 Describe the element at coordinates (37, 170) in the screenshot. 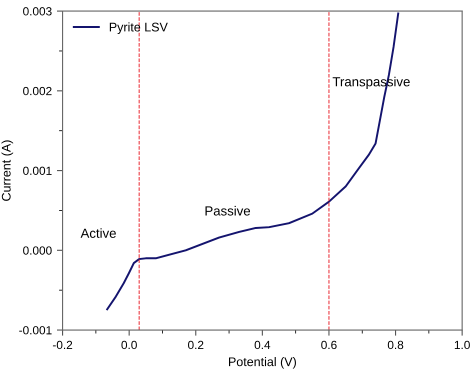

I see `y-tick-label: 0.001` at that location.